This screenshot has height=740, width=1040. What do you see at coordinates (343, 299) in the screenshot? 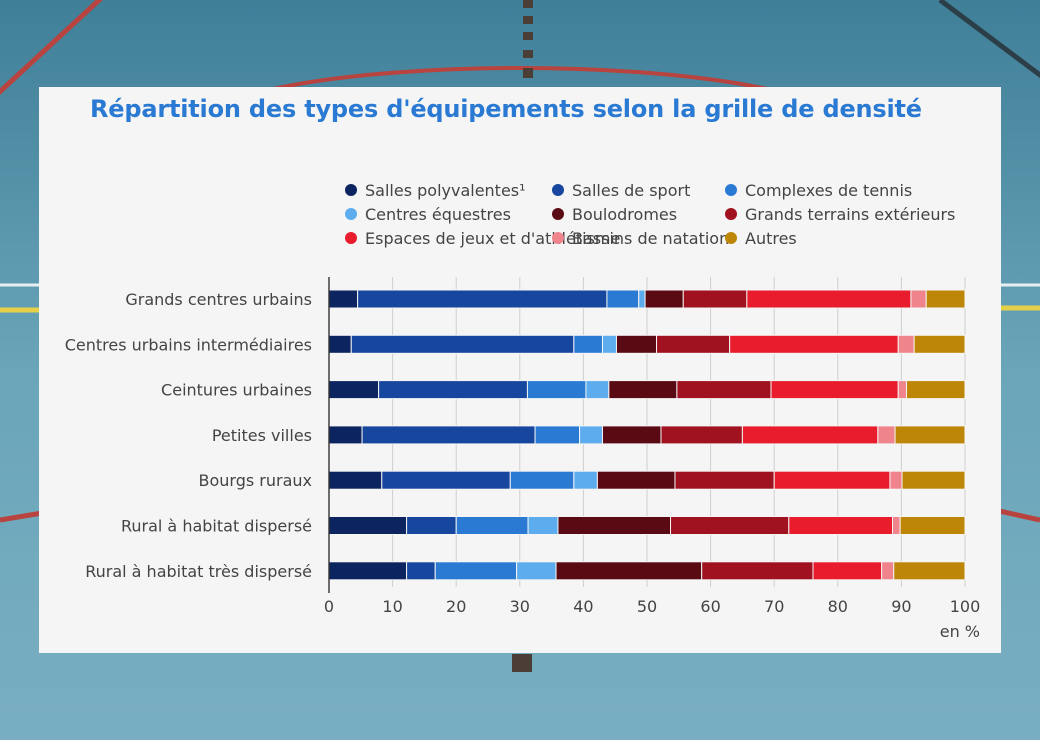
I see `bar-segment-r1-s1` at bounding box center [343, 299].